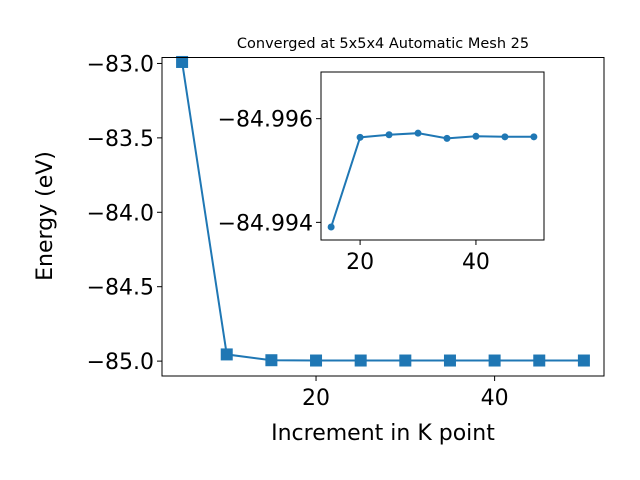  What do you see at coordinates (316, 398) in the screenshot?
I see `main-x-tick-label: 20` at bounding box center [316, 398].